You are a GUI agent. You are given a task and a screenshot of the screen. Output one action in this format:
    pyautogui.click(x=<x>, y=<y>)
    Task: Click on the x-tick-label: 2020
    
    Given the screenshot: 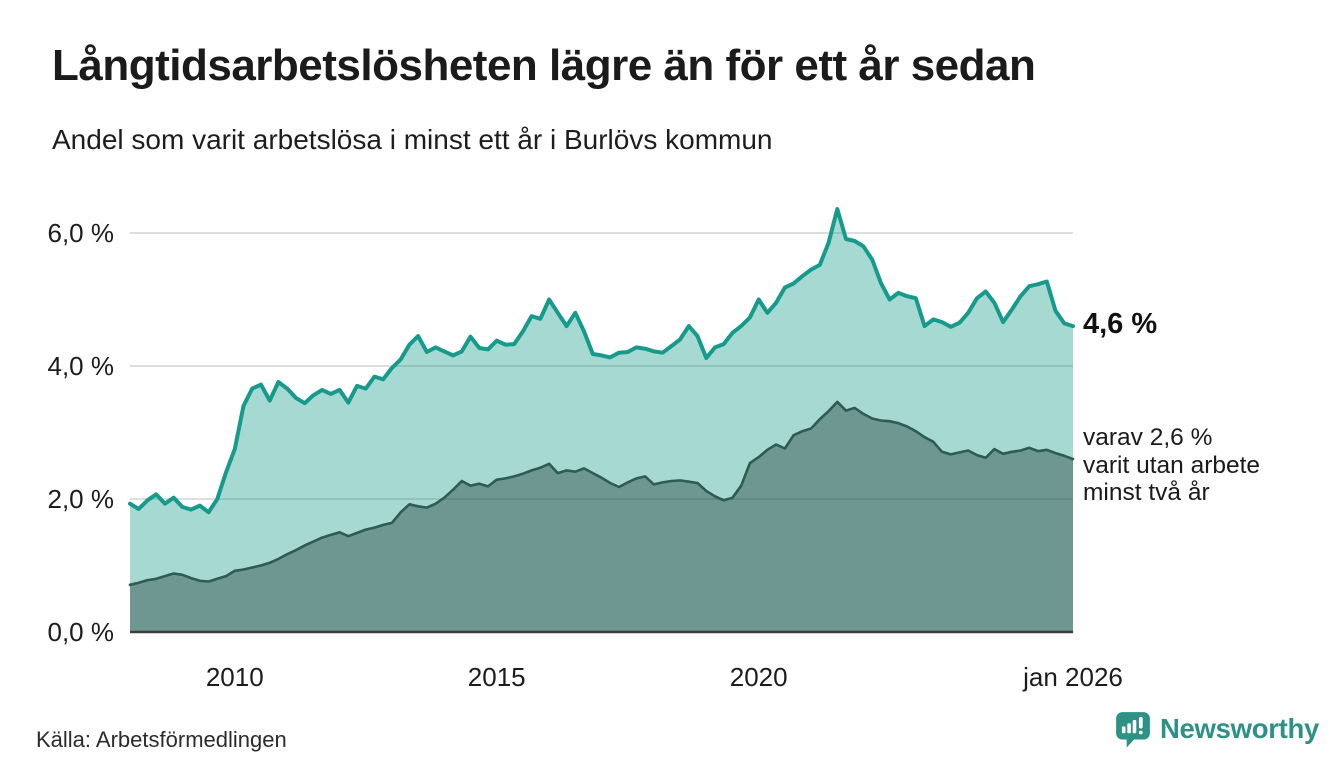 What is the action you would take?
    pyautogui.click(x=758, y=677)
    